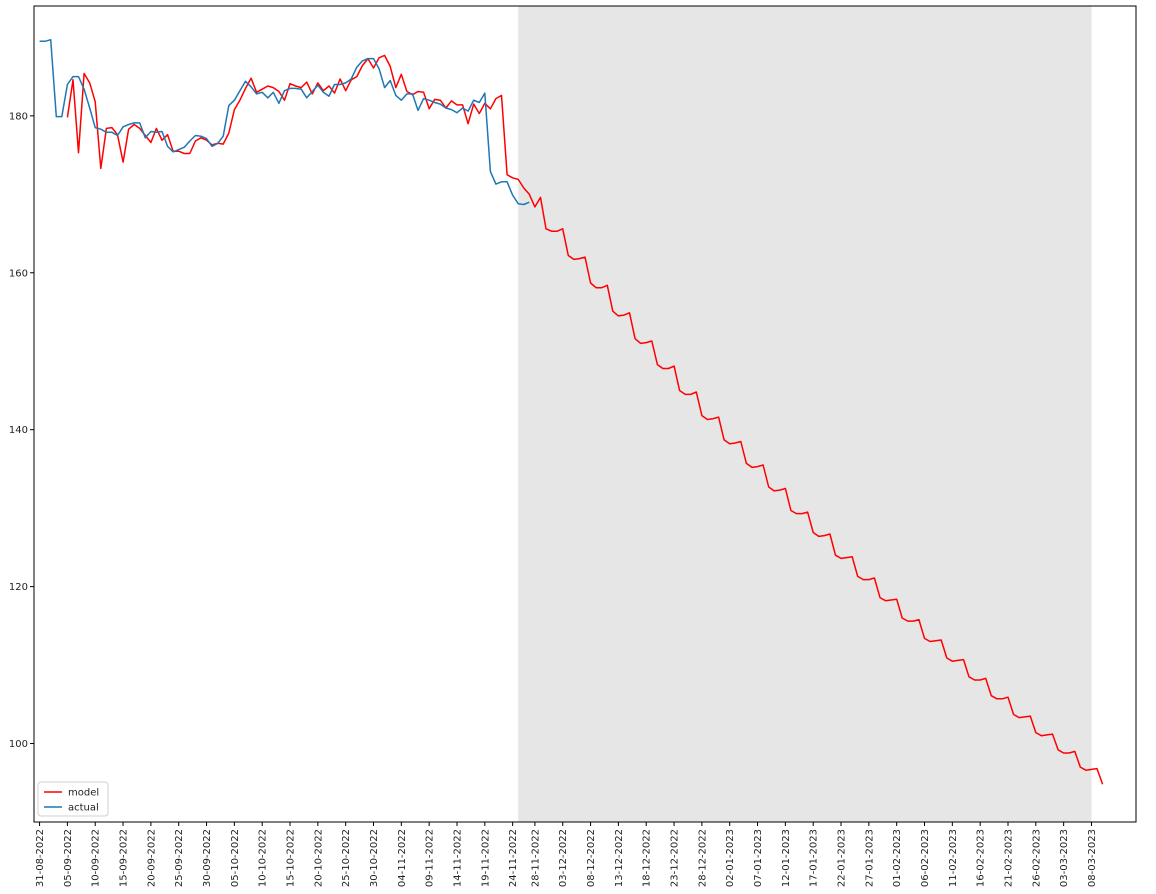  I want to click on x-tick-label: 25-10-2022, so click(346, 858).